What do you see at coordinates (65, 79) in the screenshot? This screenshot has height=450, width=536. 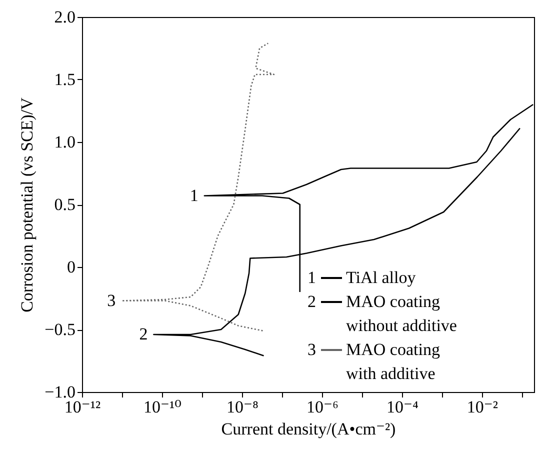 I see `y-tick-label: 1.5` at bounding box center [65, 79].